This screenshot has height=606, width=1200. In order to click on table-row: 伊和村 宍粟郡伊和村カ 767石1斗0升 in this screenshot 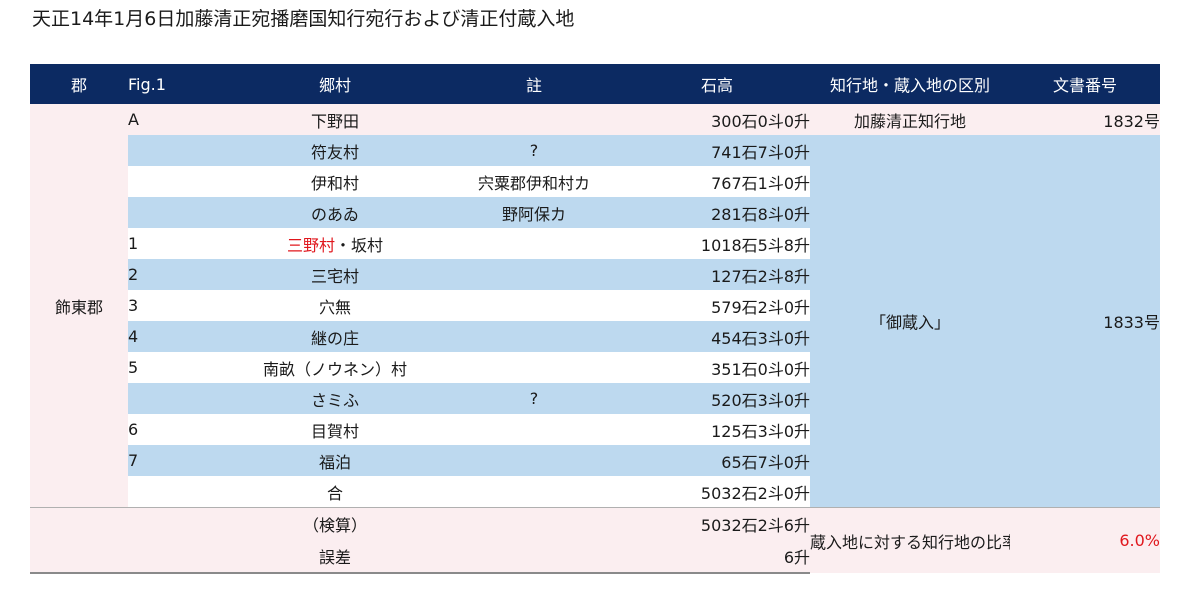, I will do `click(595, 181)`.